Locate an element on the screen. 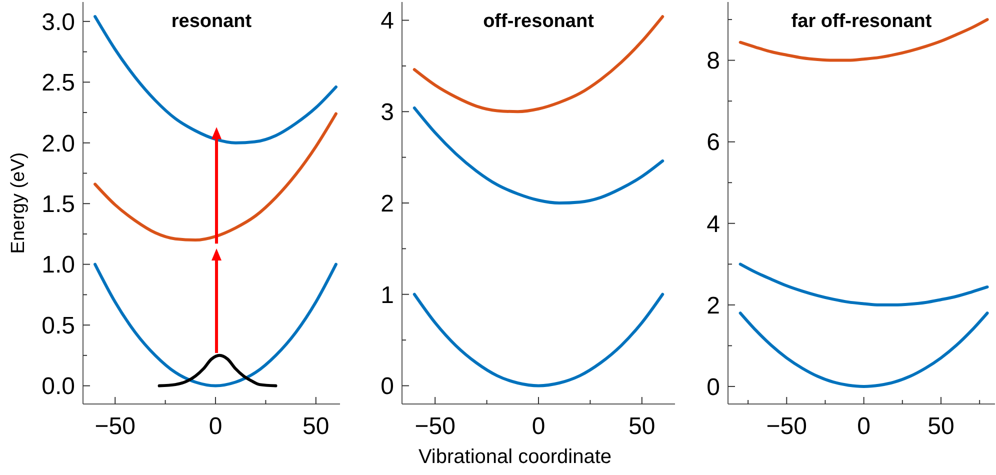 The image size is (996, 475). y-tick-label: 0.0 is located at coordinates (58, 386).